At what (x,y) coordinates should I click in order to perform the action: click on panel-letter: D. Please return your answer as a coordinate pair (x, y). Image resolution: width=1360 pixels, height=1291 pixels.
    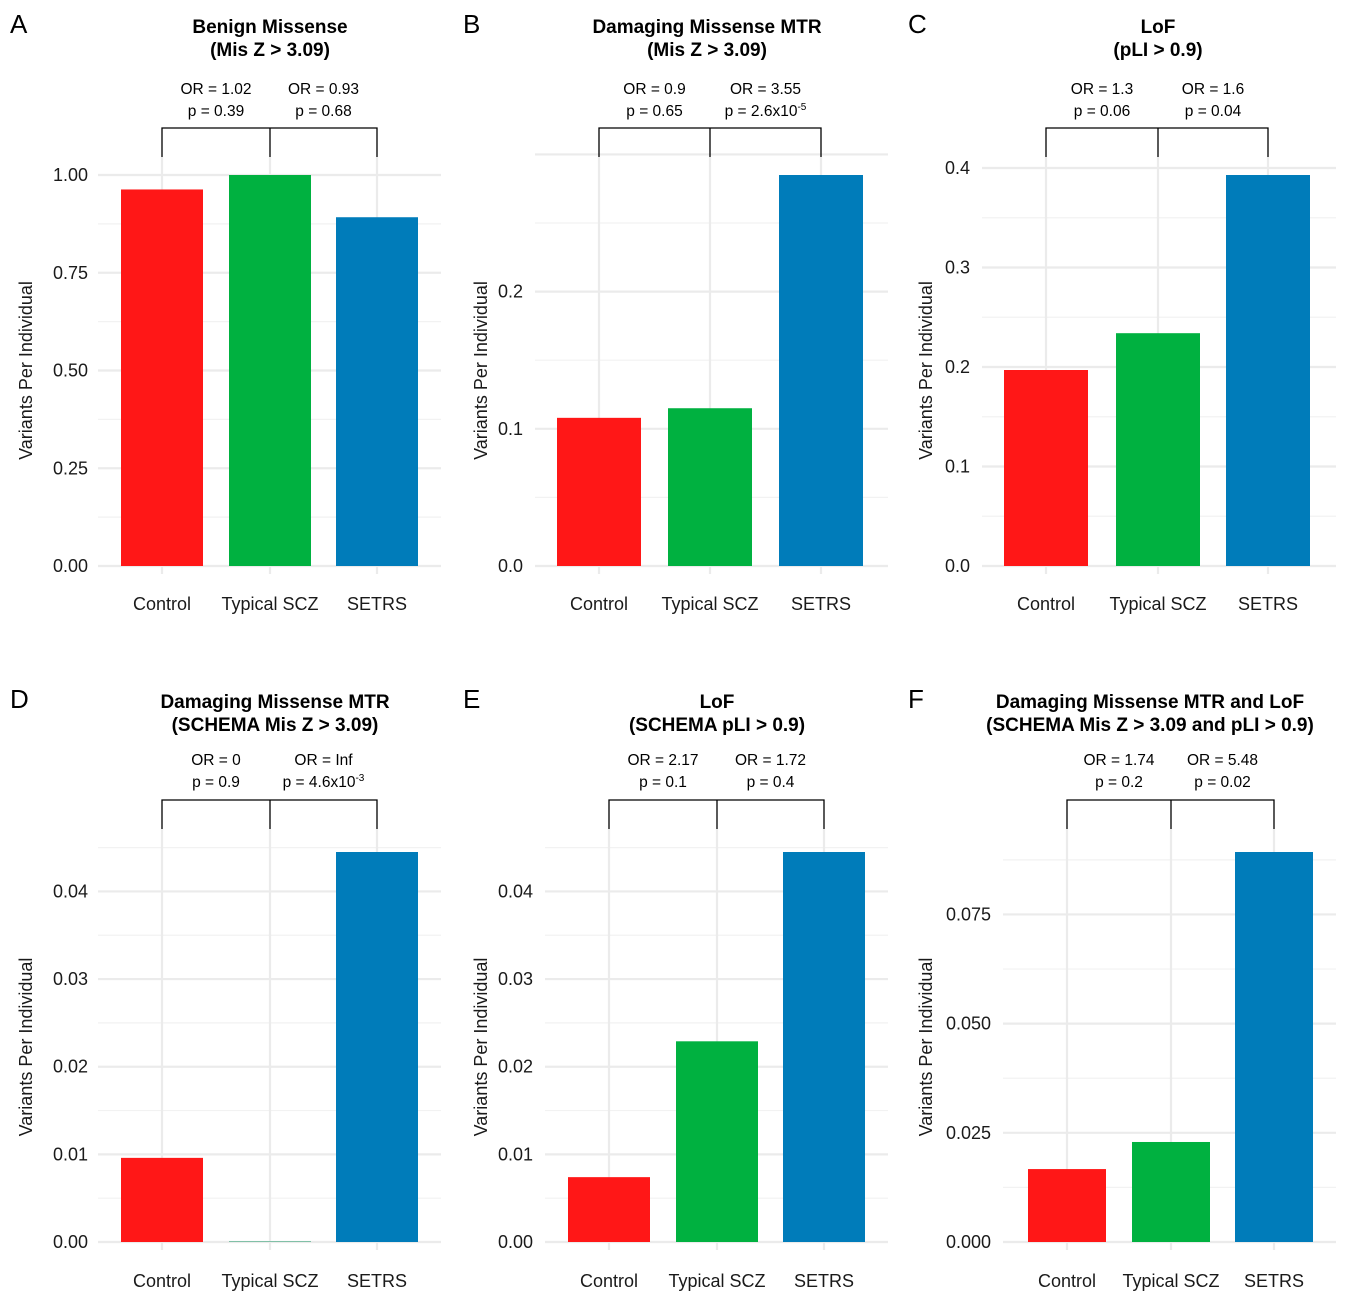
    Looking at the image, I should click on (19, 699).